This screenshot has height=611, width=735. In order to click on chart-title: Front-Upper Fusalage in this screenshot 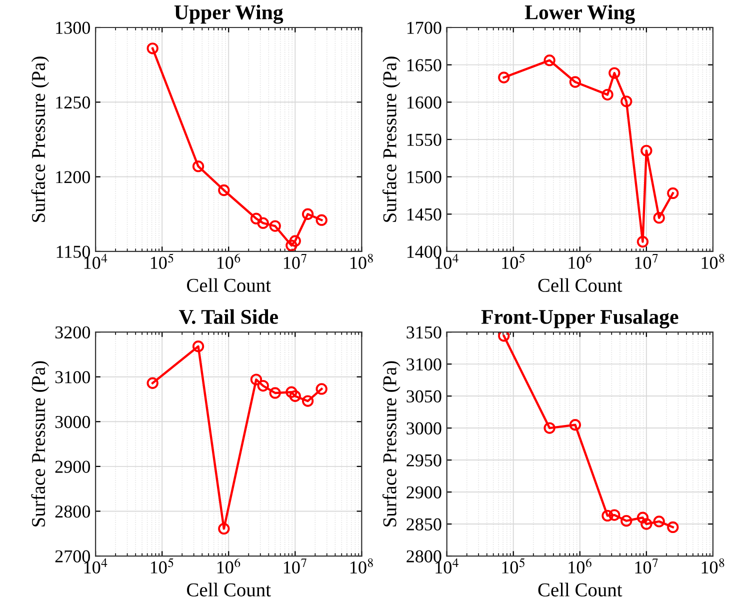, I will do `click(579, 318)`.